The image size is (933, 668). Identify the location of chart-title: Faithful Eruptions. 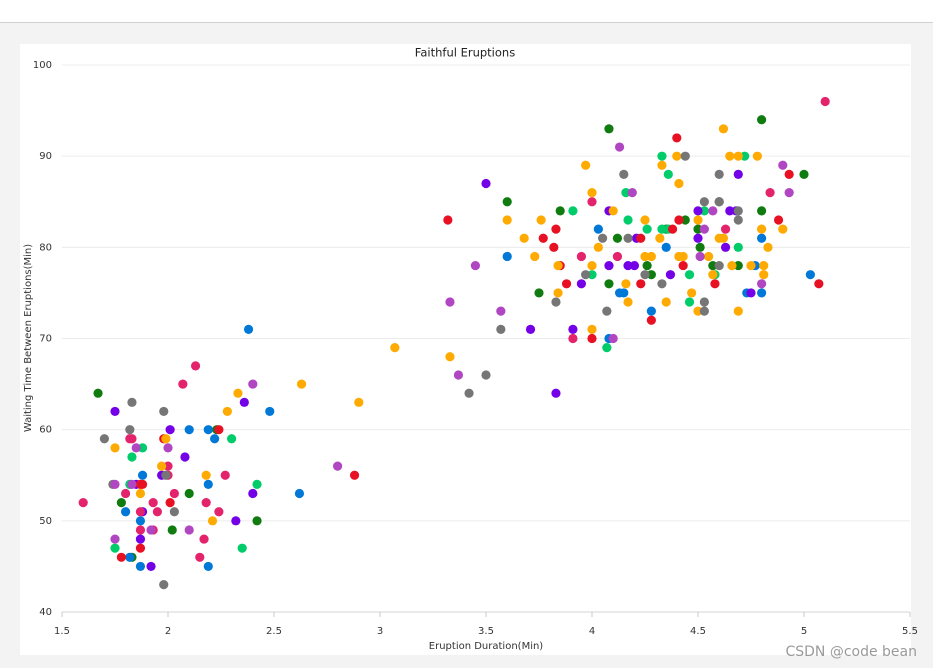
(465, 53).